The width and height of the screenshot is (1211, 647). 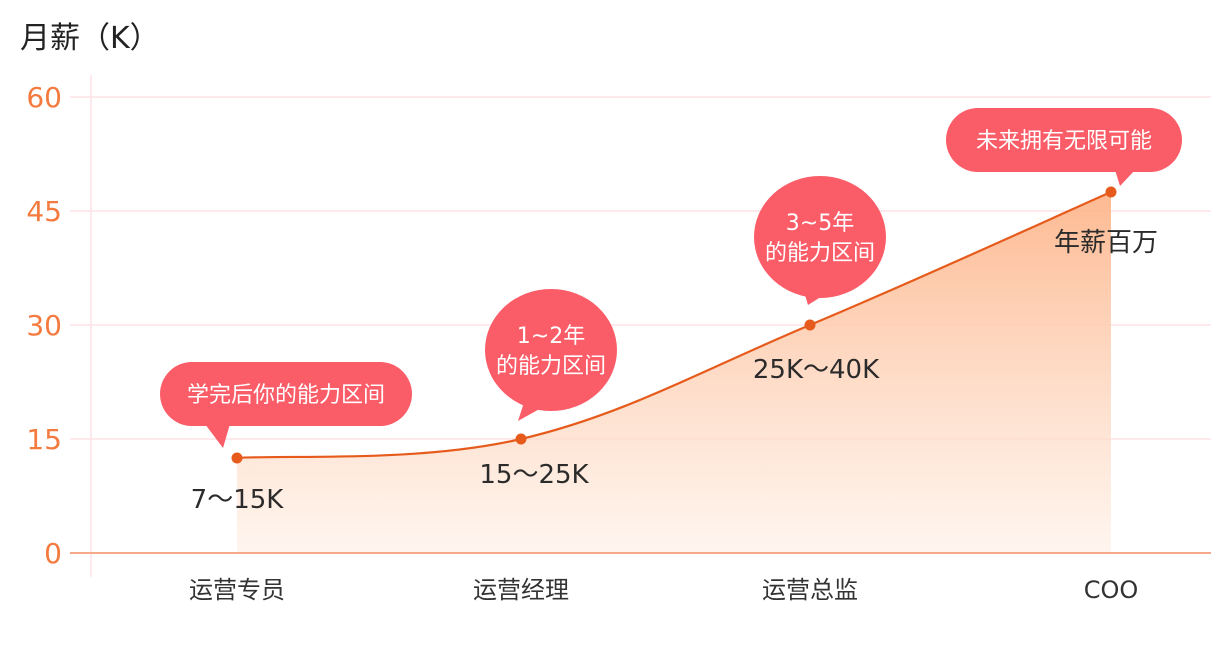 I want to click on y-tick-label: 60, so click(x=44, y=97).